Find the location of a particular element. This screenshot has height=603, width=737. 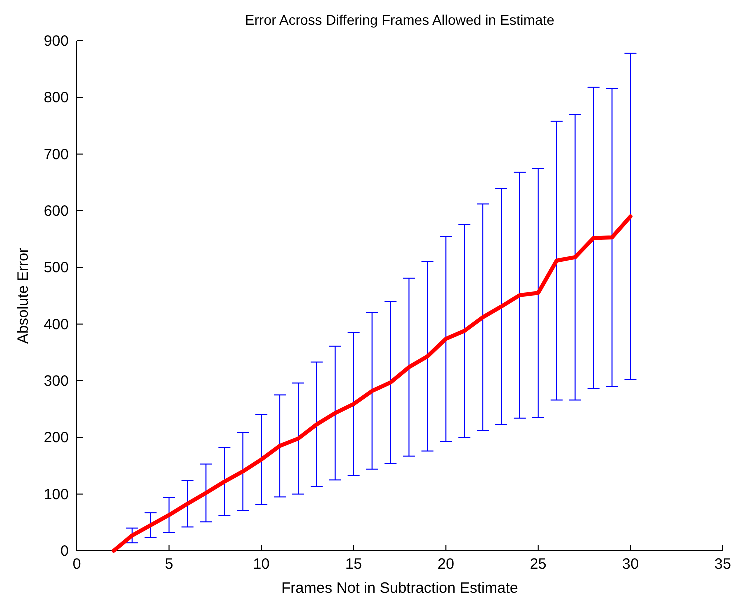

x-tick-label: 30 is located at coordinates (631, 564).